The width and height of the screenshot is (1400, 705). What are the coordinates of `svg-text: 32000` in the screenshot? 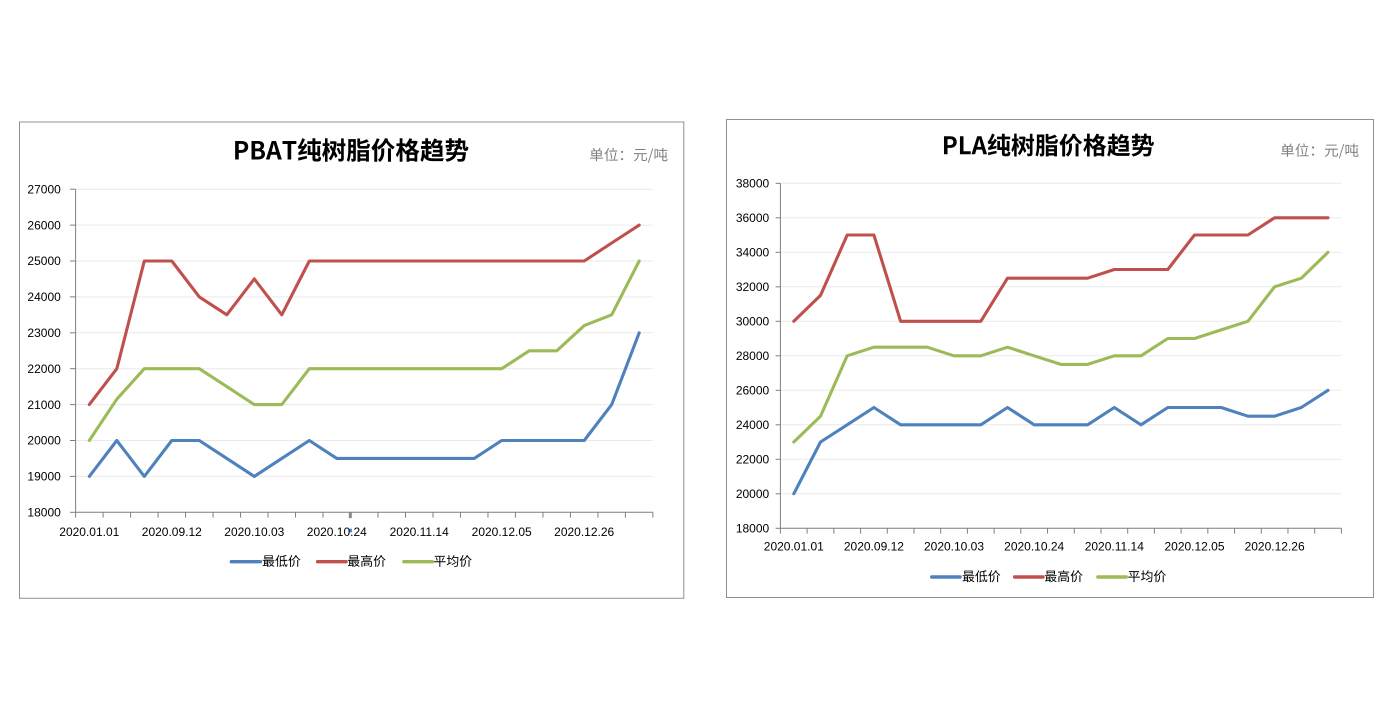 It's located at (753, 287).